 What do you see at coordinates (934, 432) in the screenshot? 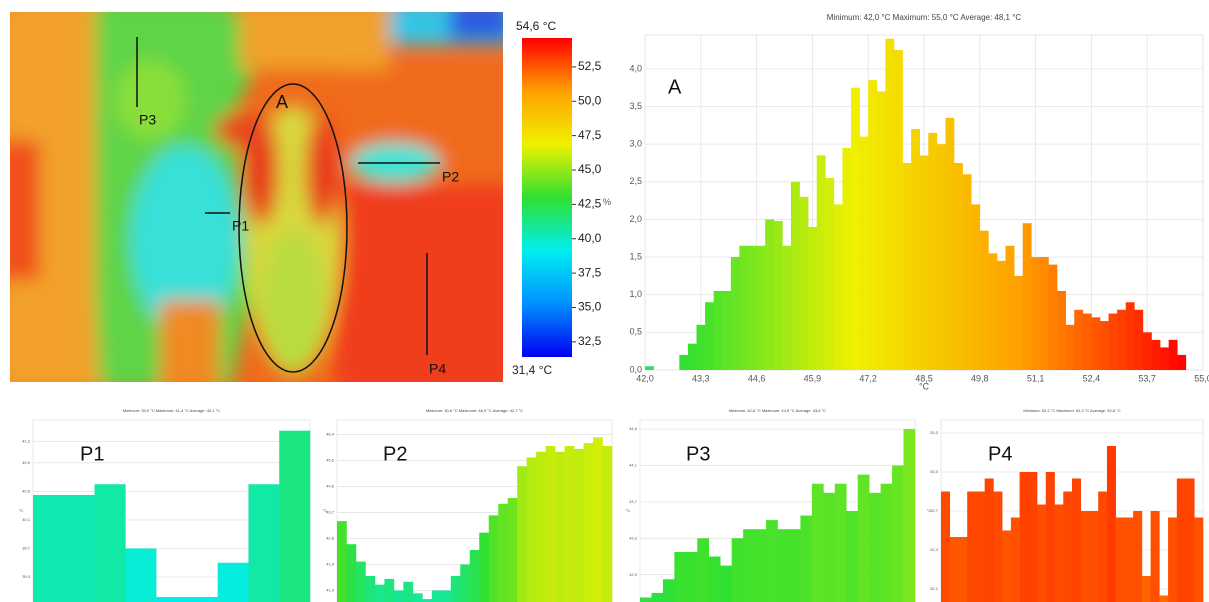
I see `y-tick-label: 53,3` at bounding box center [934, 432].